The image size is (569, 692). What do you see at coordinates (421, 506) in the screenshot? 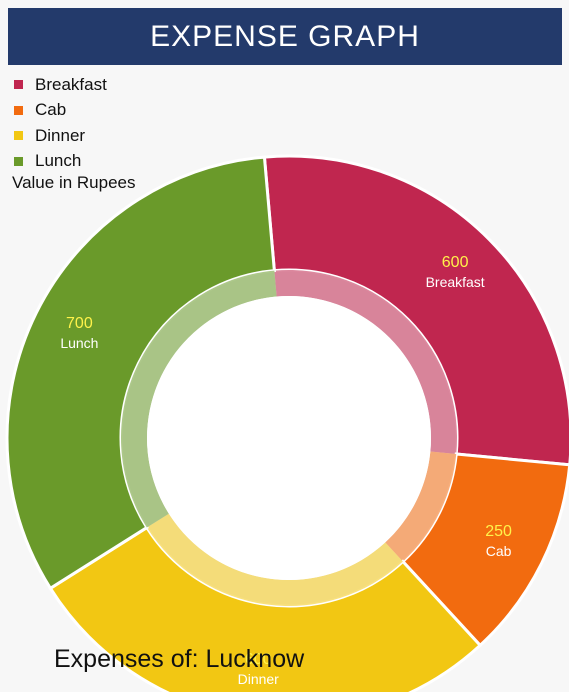
I see `slice-highlight-cab` at bounding box center [421, 506].